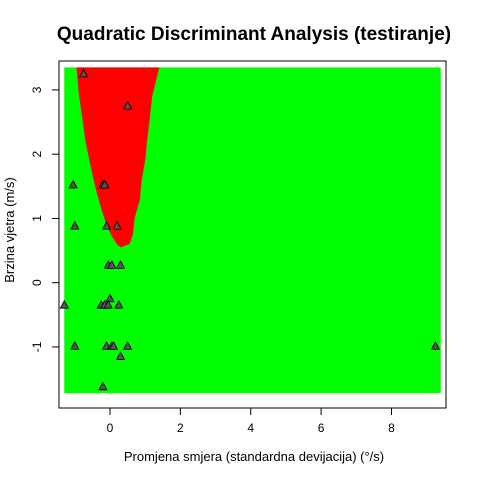 This screenshot has width=480, height=480. Describe the element at coordinates (110, 428) in the screenshot. I see `x-tick-label: 0` at that location.